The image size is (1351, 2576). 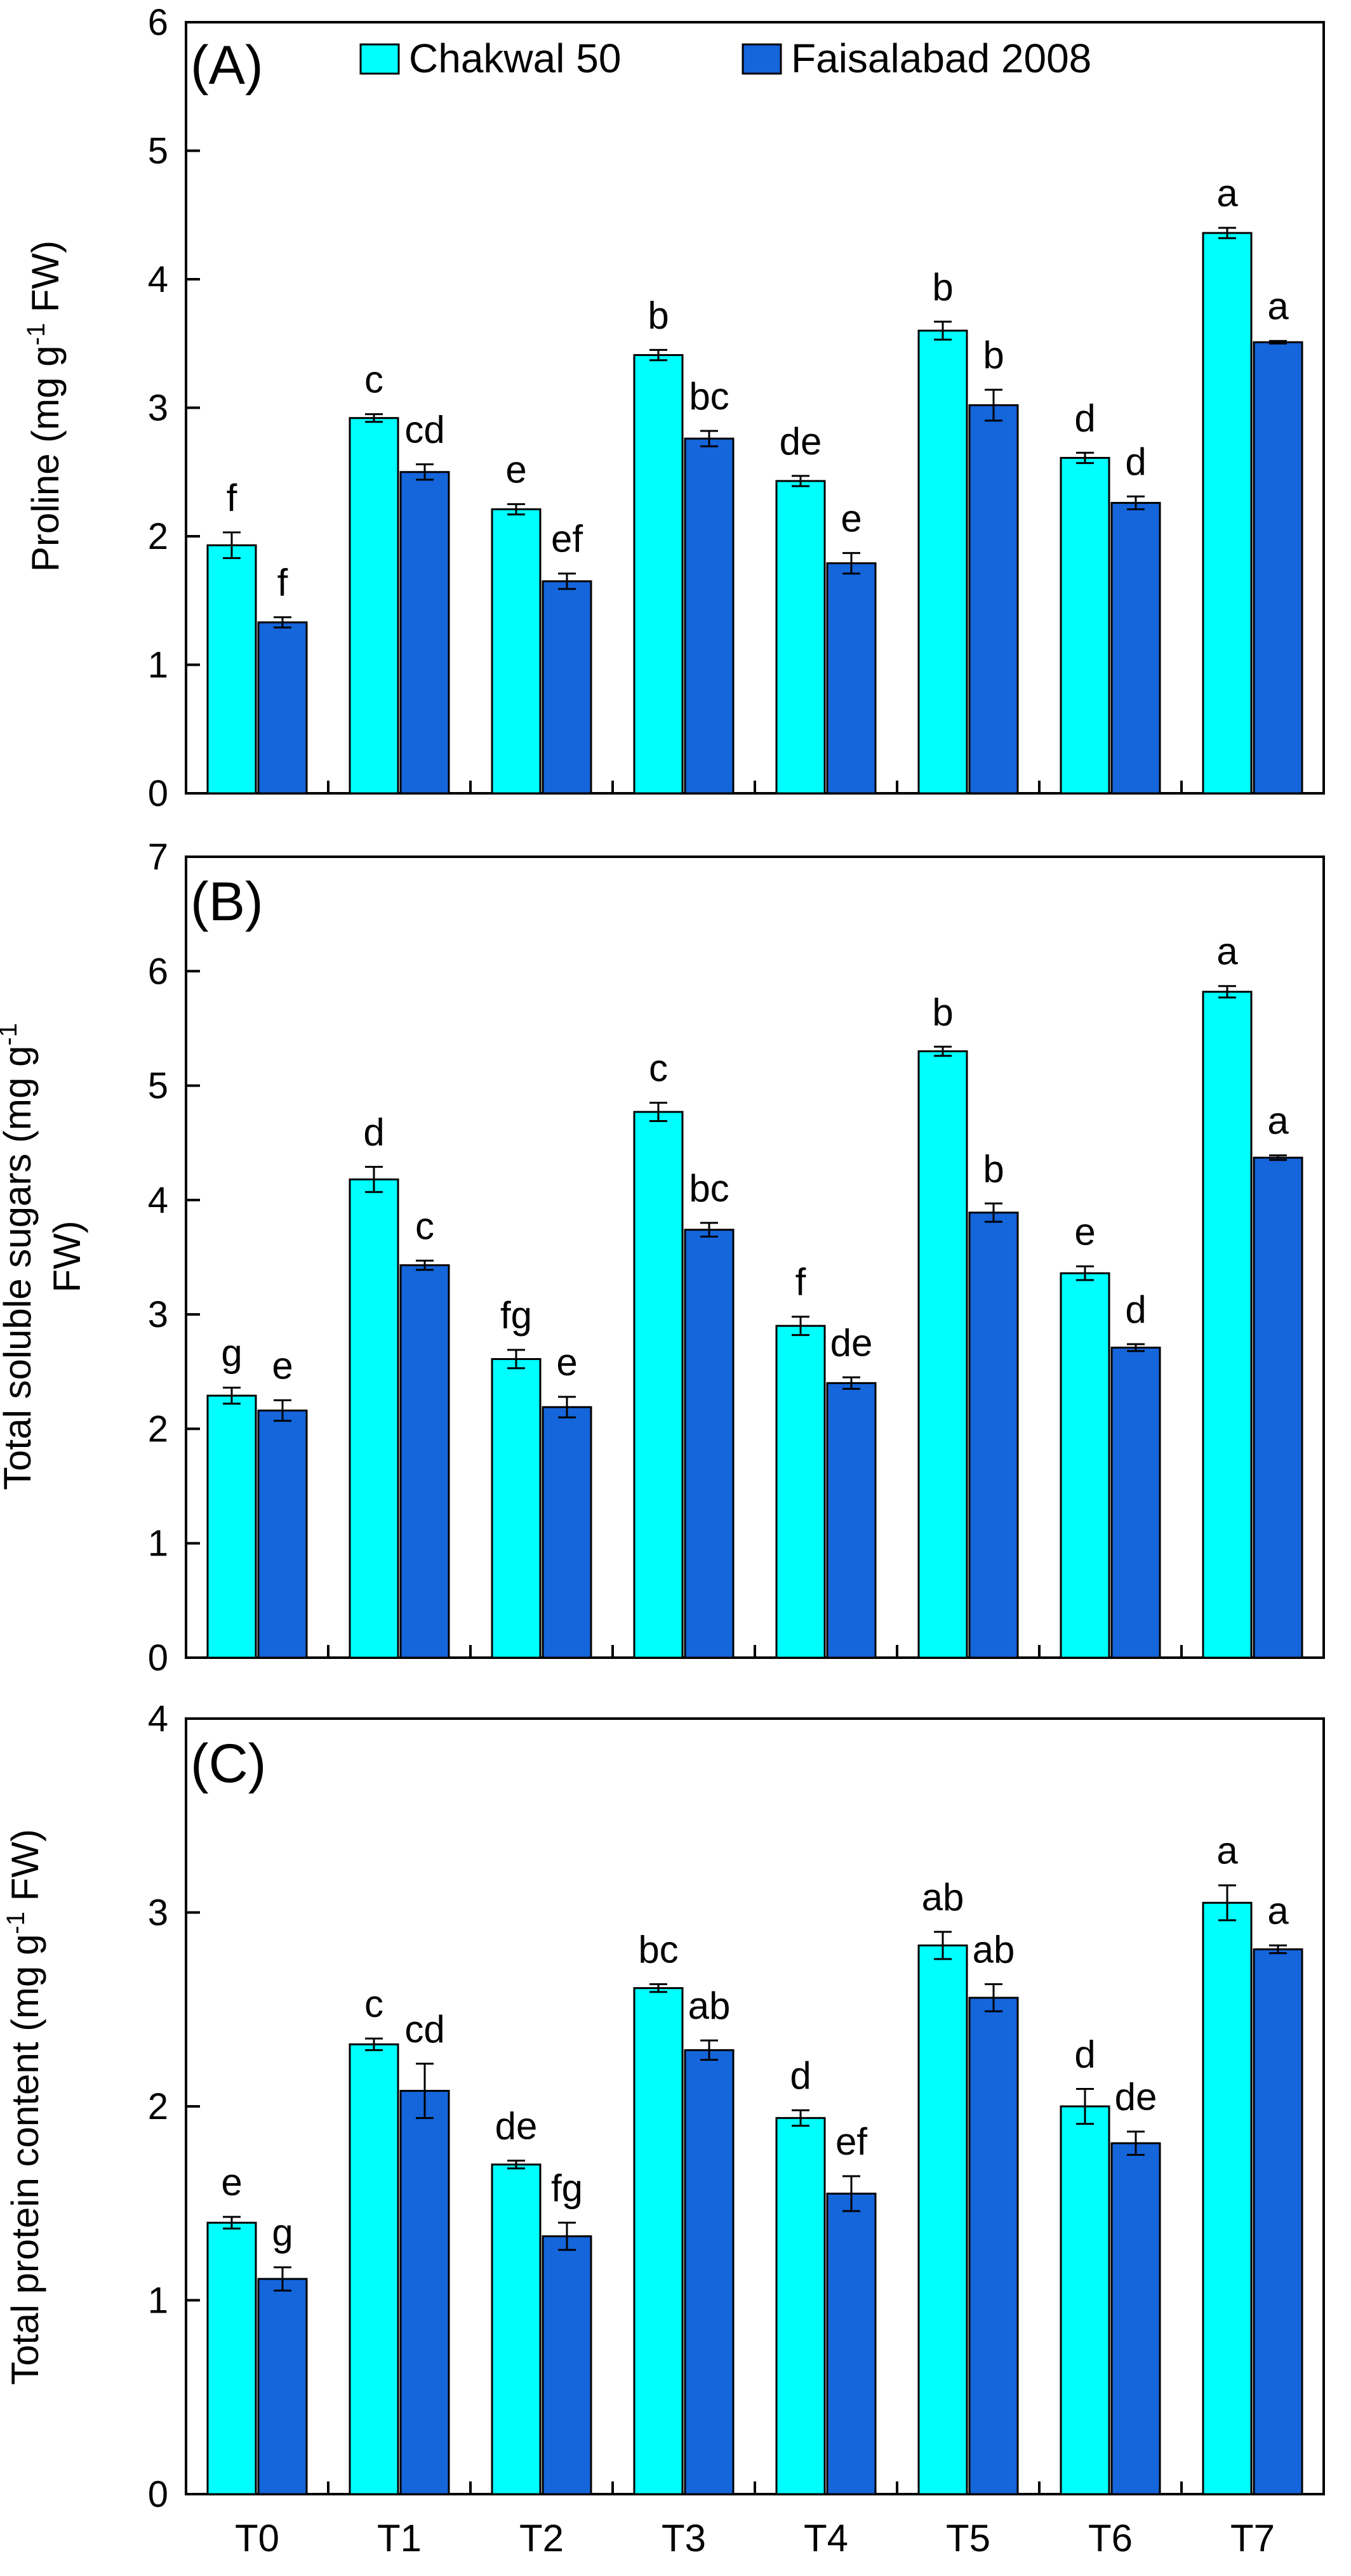 I want to click on significance-letter: fg, so click(x=567, y=2188).